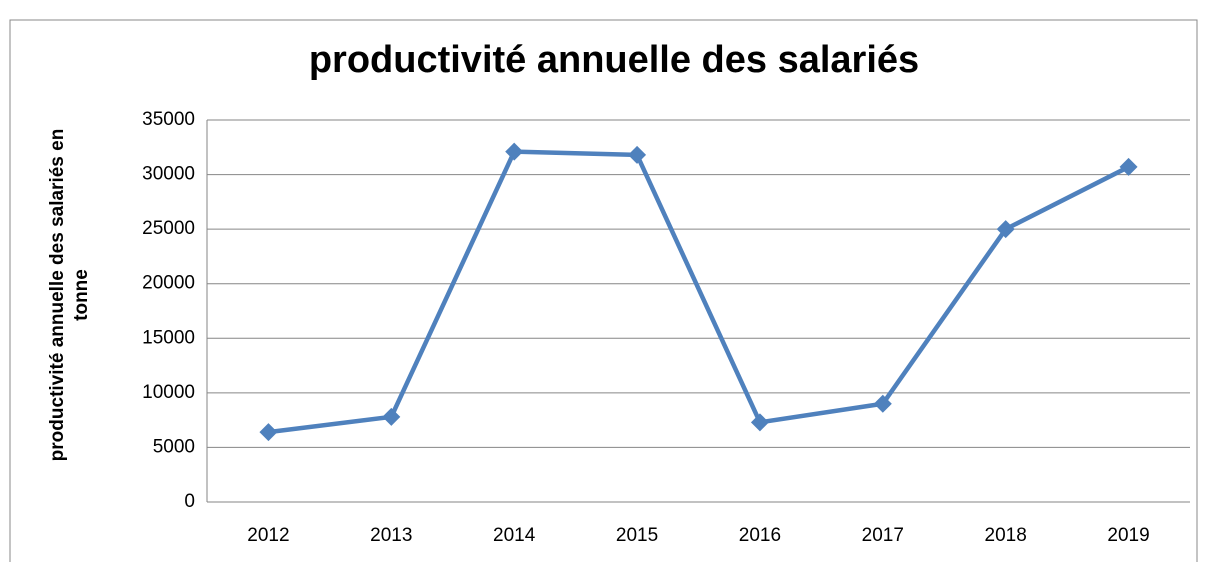  Describe the element at coordinates (883, 535) in the screenshot. I see `x-tick-label: 2017` at that location.